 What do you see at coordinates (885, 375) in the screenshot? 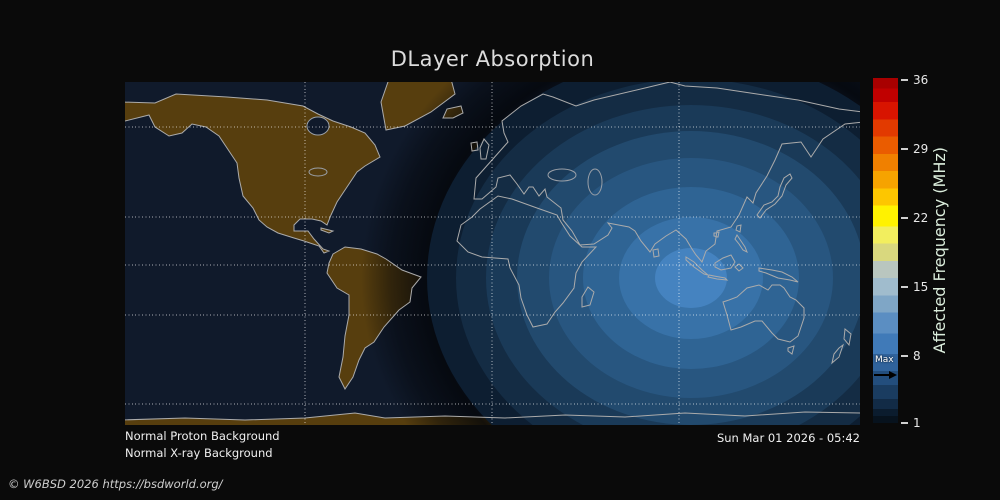
I see `max-arrow-icon` at bounding box center [885, 375].